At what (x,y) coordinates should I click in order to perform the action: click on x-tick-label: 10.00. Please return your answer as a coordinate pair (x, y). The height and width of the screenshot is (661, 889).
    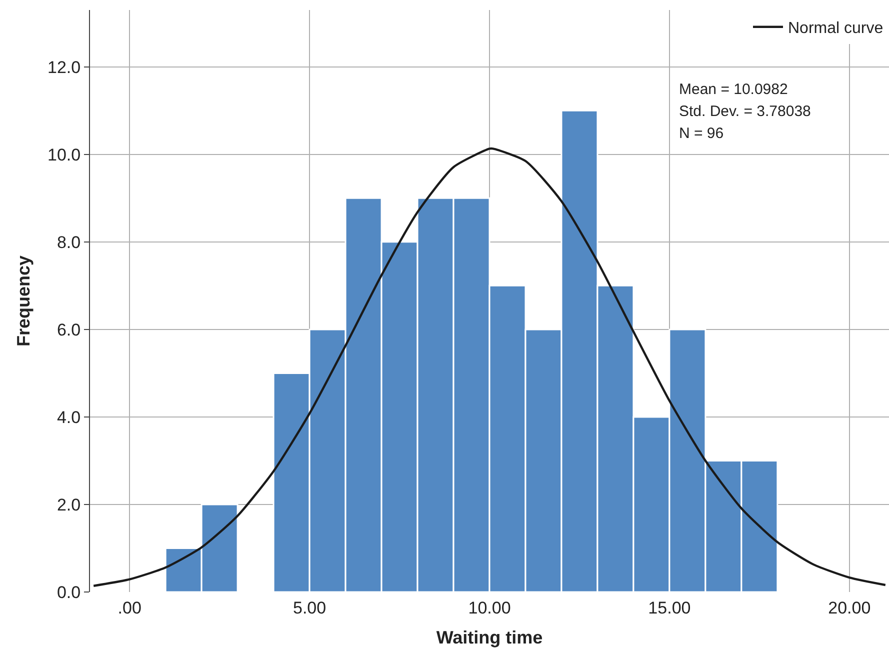
    Looking at the image, I should click on (489, 608).